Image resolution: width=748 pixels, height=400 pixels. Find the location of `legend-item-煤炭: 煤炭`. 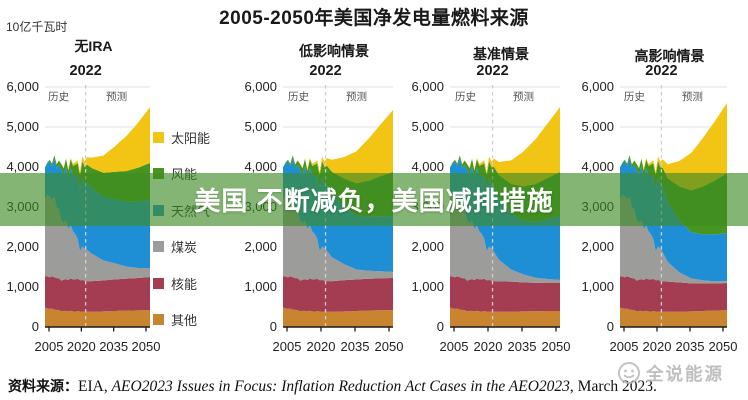

legend-item-煤炭: 煤炭 is located at coordinates (175, 246).